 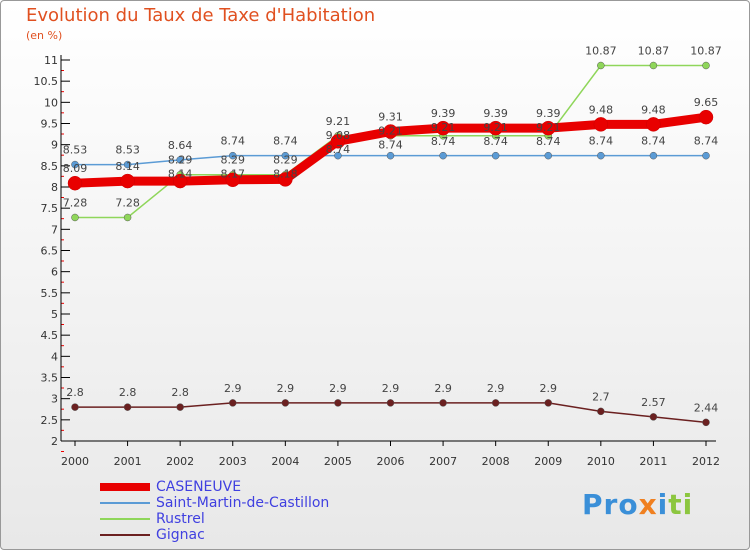 What do you see at coordinates (54, 145) in the screenshot?
I see `y-tick-label: 9` at bounding box center [54, 145].